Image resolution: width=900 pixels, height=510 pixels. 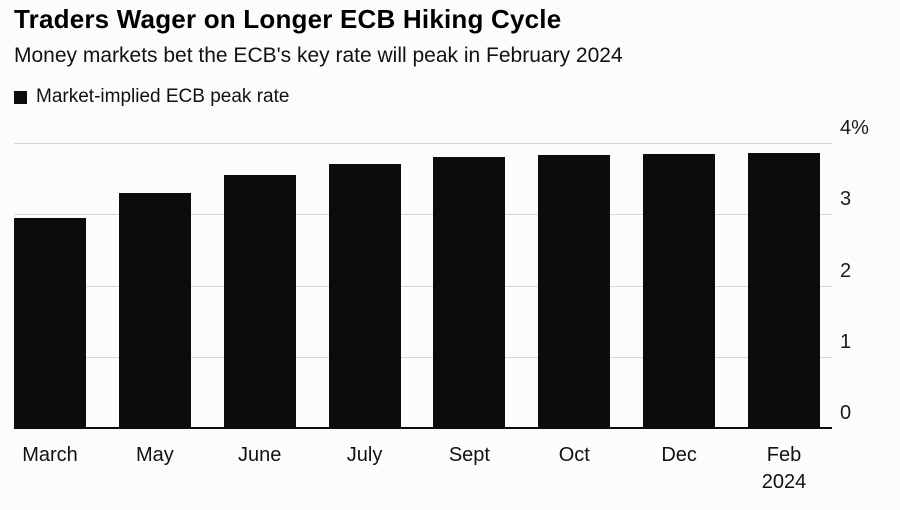 I want to click on legend-swatch-icon, so click(x=20, y=97).